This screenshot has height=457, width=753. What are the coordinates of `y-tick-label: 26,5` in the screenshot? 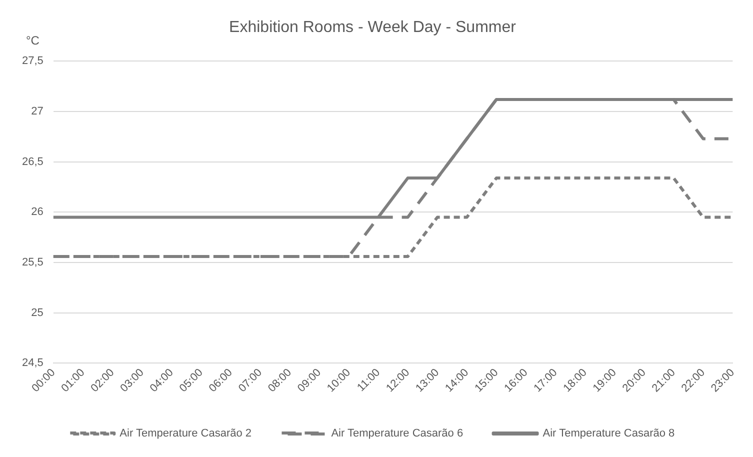 It's located at (33, 162).